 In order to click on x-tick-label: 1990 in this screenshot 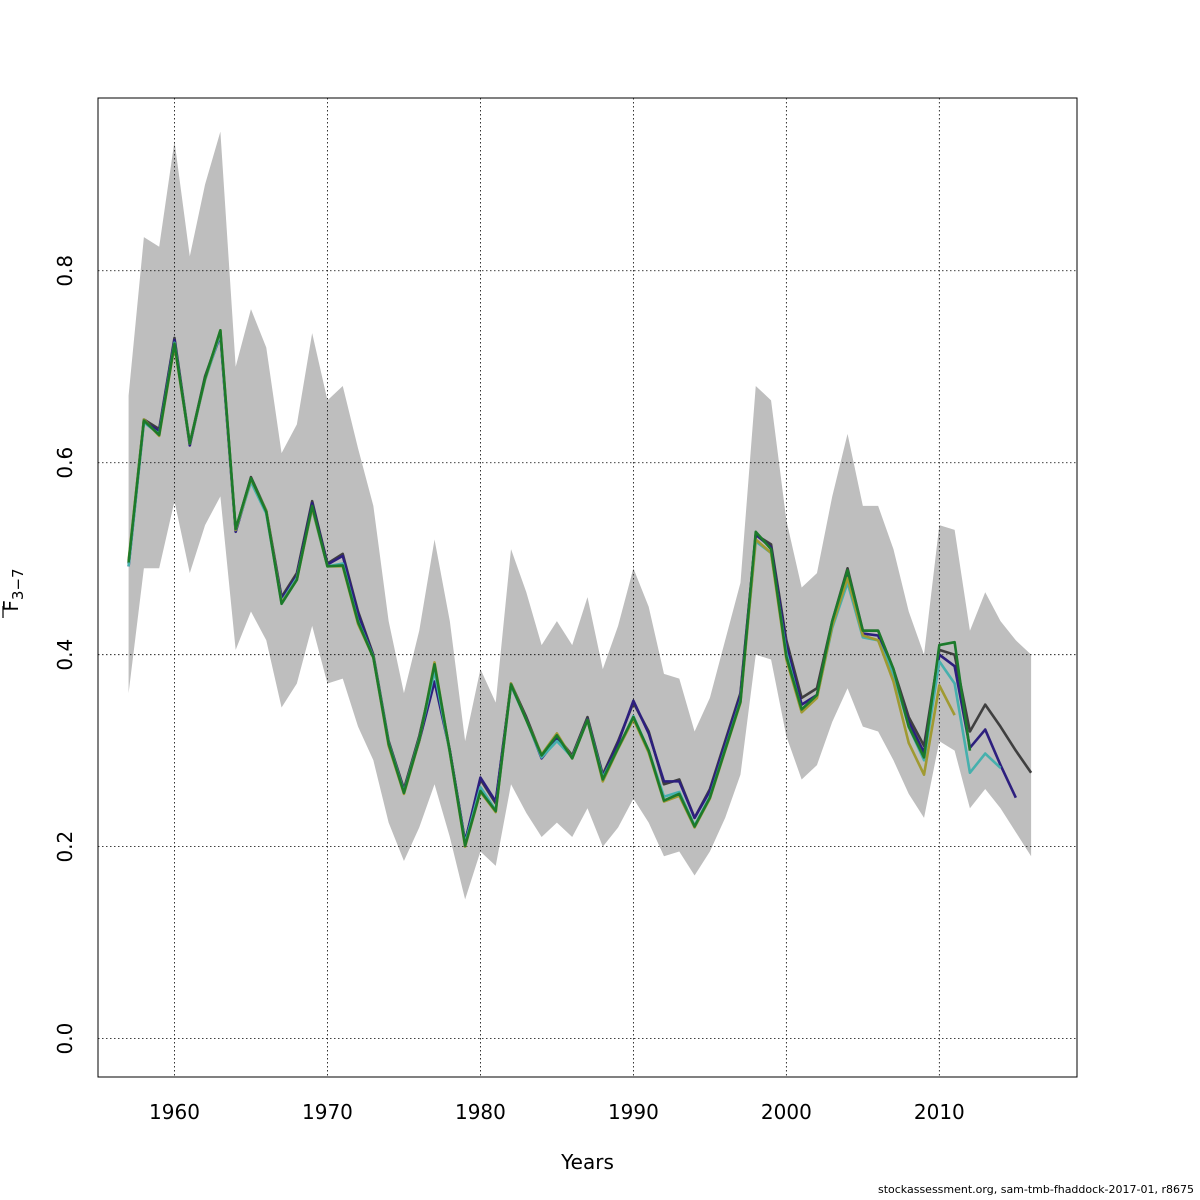, I will do `click(633, 1112)`.